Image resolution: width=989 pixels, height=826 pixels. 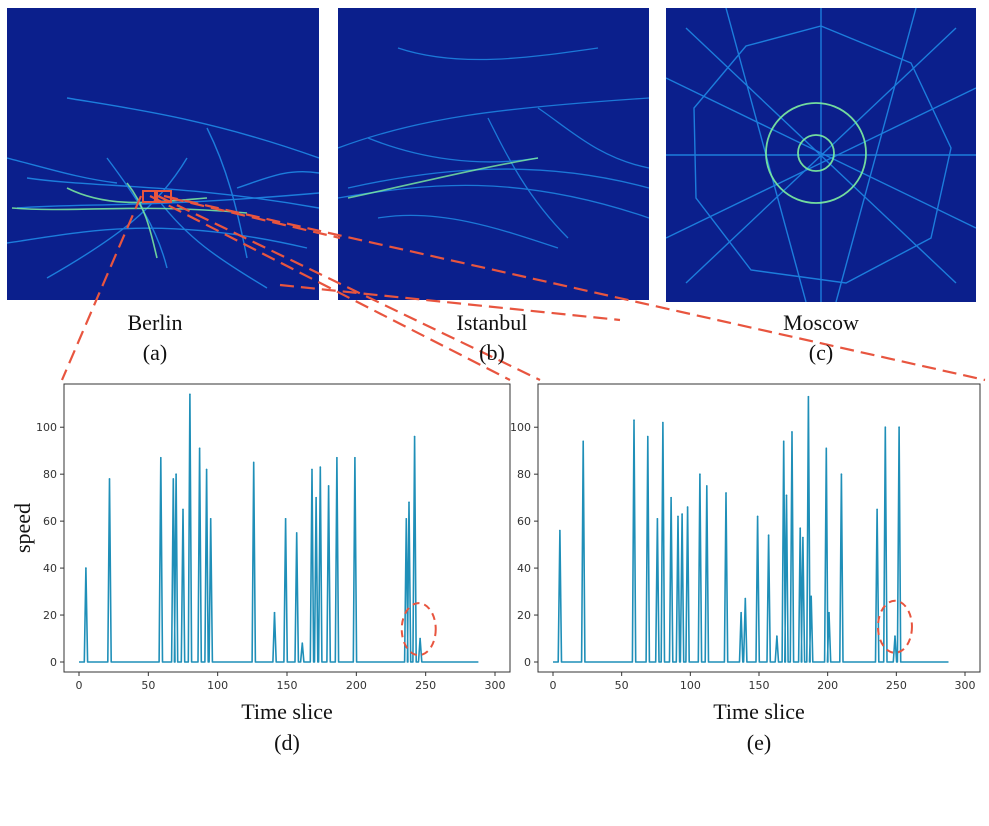 I want to click on moscow-letter: (c), so click(x=821, y=352).